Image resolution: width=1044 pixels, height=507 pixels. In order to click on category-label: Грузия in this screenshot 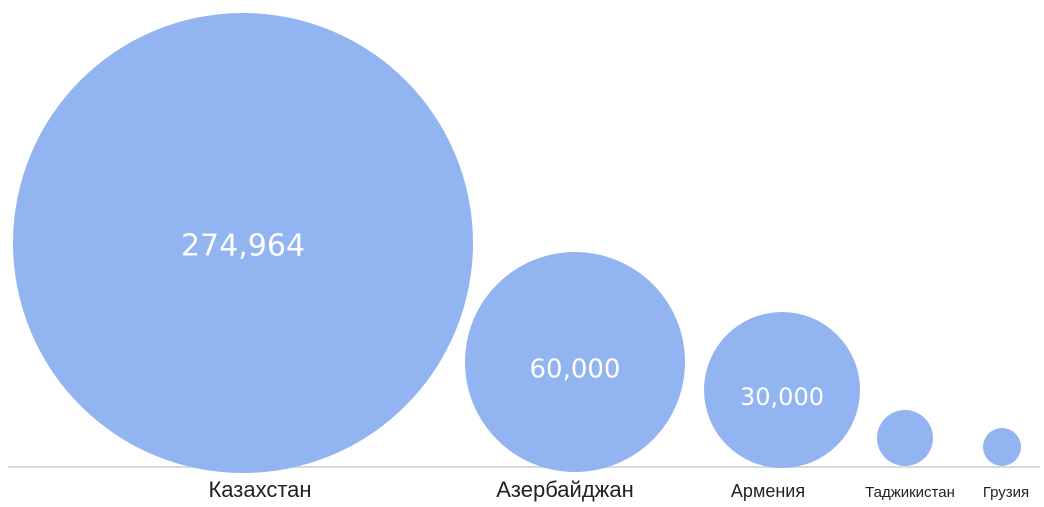, I will do `click(1006, 492)`.